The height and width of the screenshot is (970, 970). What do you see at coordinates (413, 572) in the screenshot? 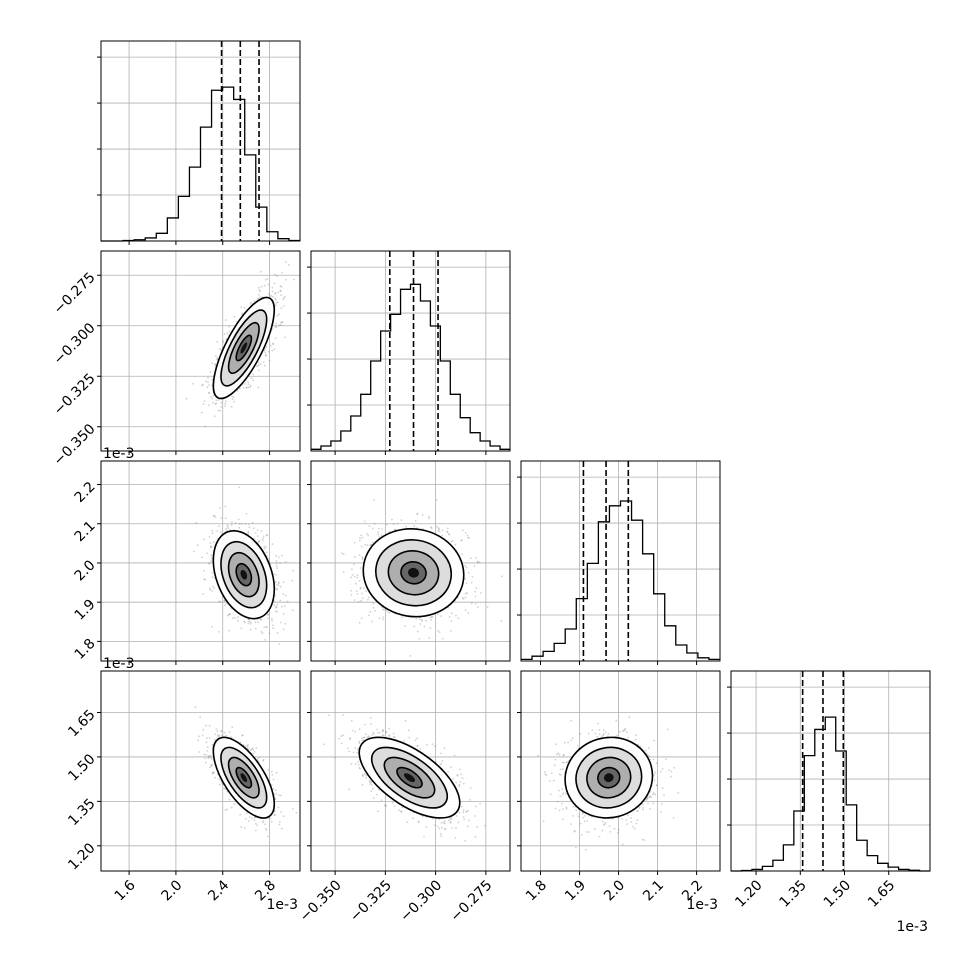
I see `density-peak` at bounding box center [413, 572].